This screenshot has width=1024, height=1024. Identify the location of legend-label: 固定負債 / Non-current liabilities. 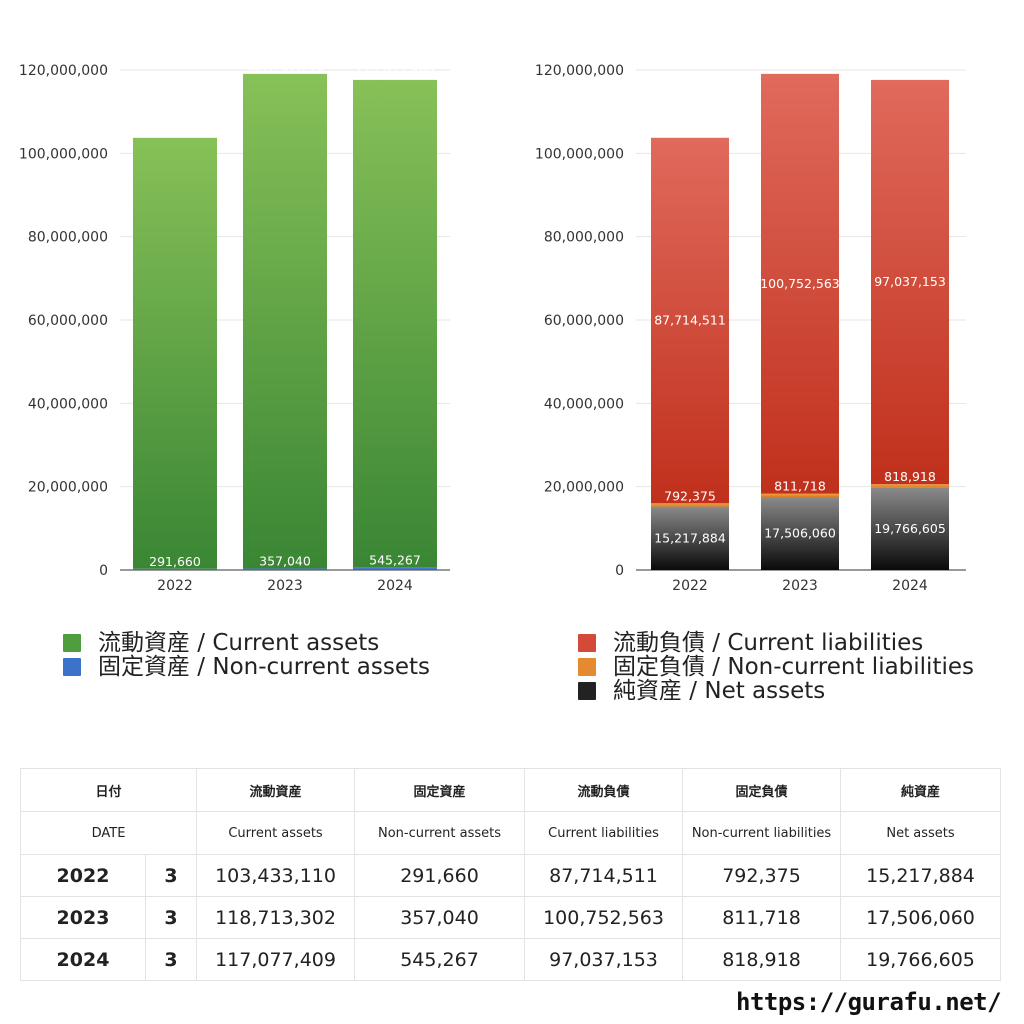
(793, 667).